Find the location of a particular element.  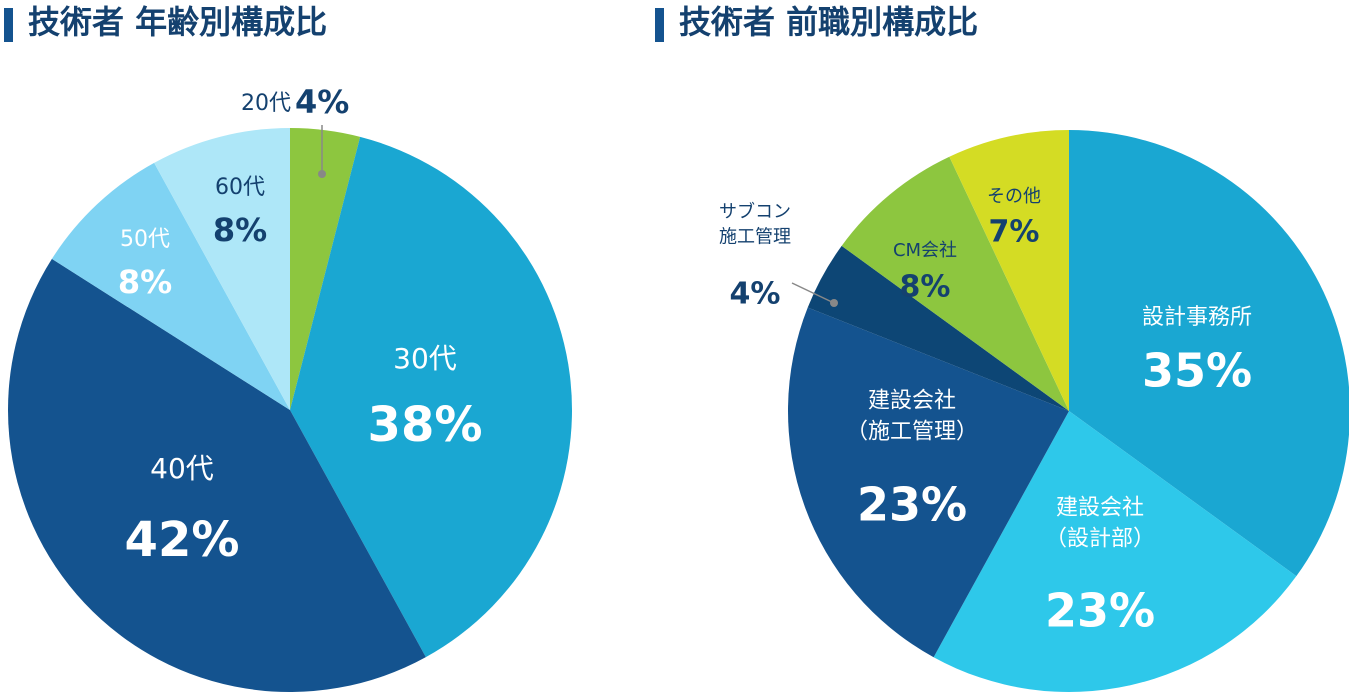

slice-label: CM会社 is located at coordinates (925, 250).